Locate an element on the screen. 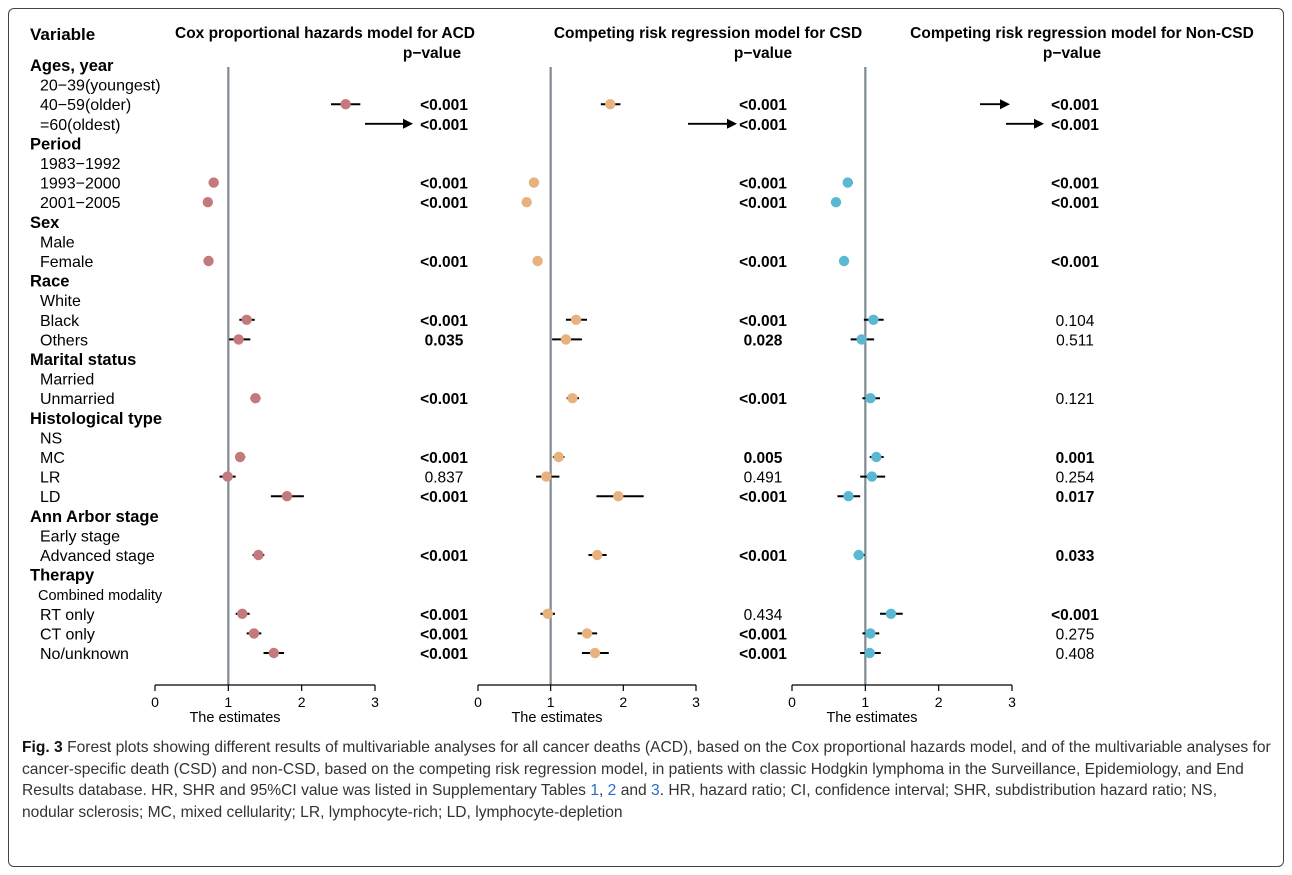 This screenshot has height=875, width=1292. p-value-label: 0.491 is located at coordinates (763, 478).